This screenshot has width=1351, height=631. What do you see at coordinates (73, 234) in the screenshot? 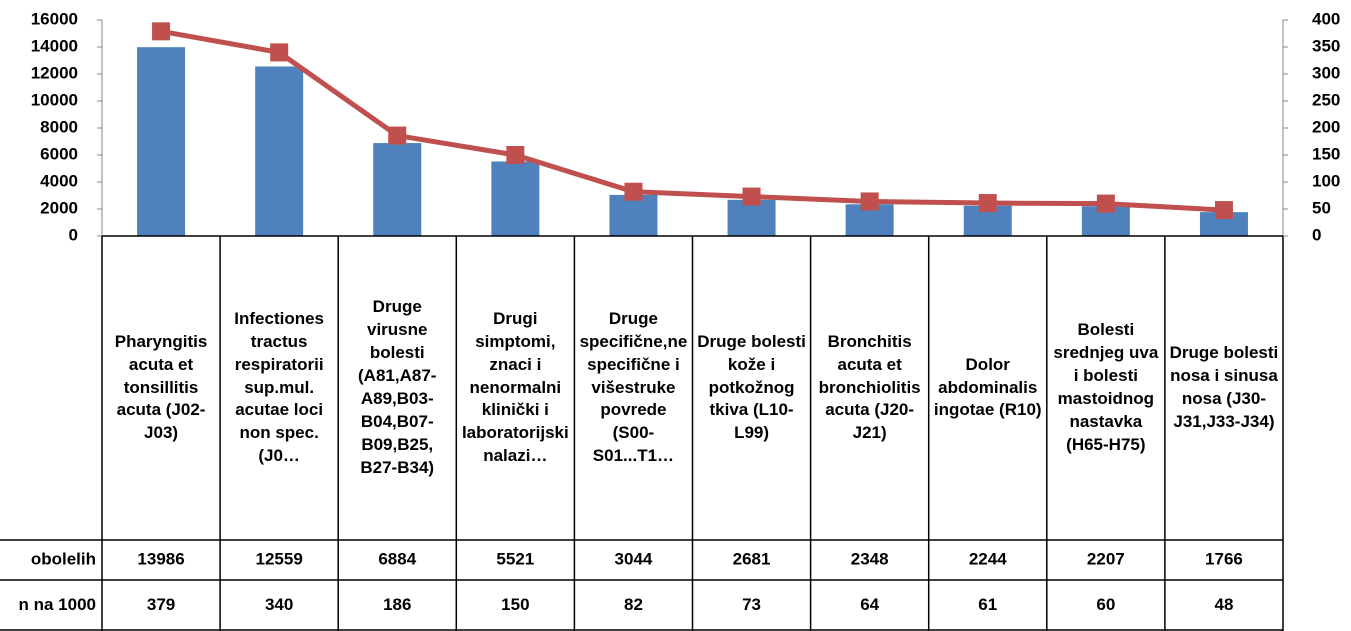
I see `y-tick-label: 0` at bounding box center [73, 234].